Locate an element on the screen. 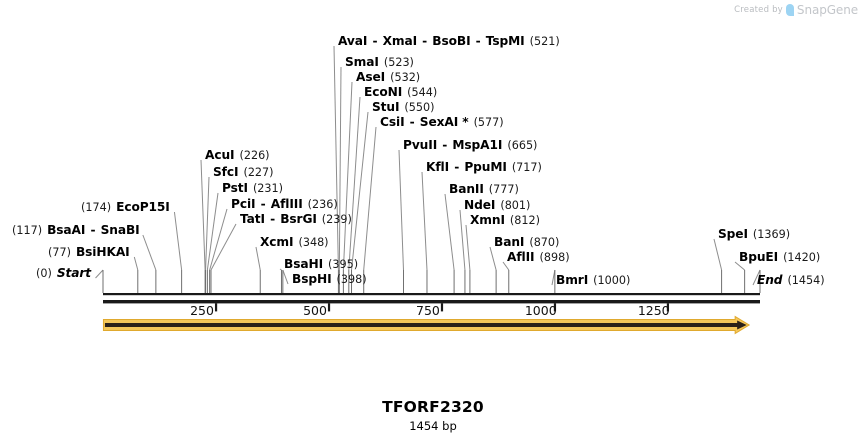 The width and height of the screenshot is (866, 438). enzyme-label-bani: BanI (870) is located at coordinates (526, 242).